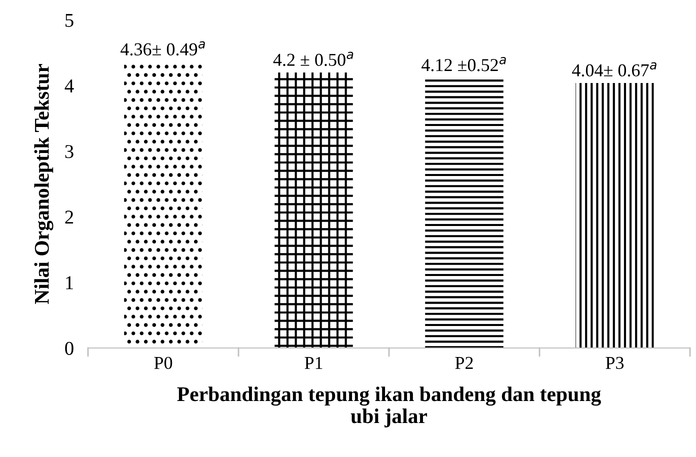 Image resolution: width=696 pixels, height=457 pixels. What do you see at coordinates (162, 48) in the screenshot?
I see `data-label: 4.36± 0.49$^{a}$` at bounding box center [162, 48].